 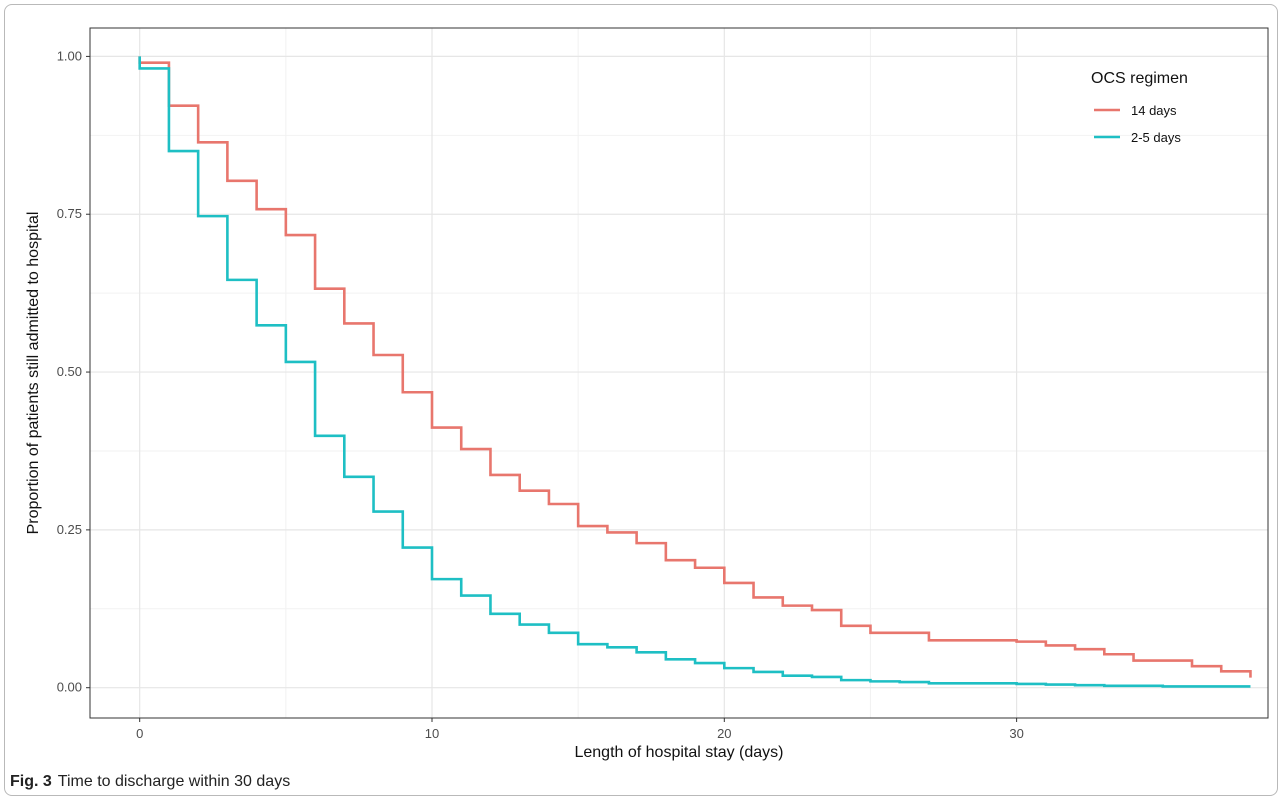 What do you see at coordinates (724, 733) in the screenshot?
I see `x-tick-label: 20` at bounding box center [724, 733].